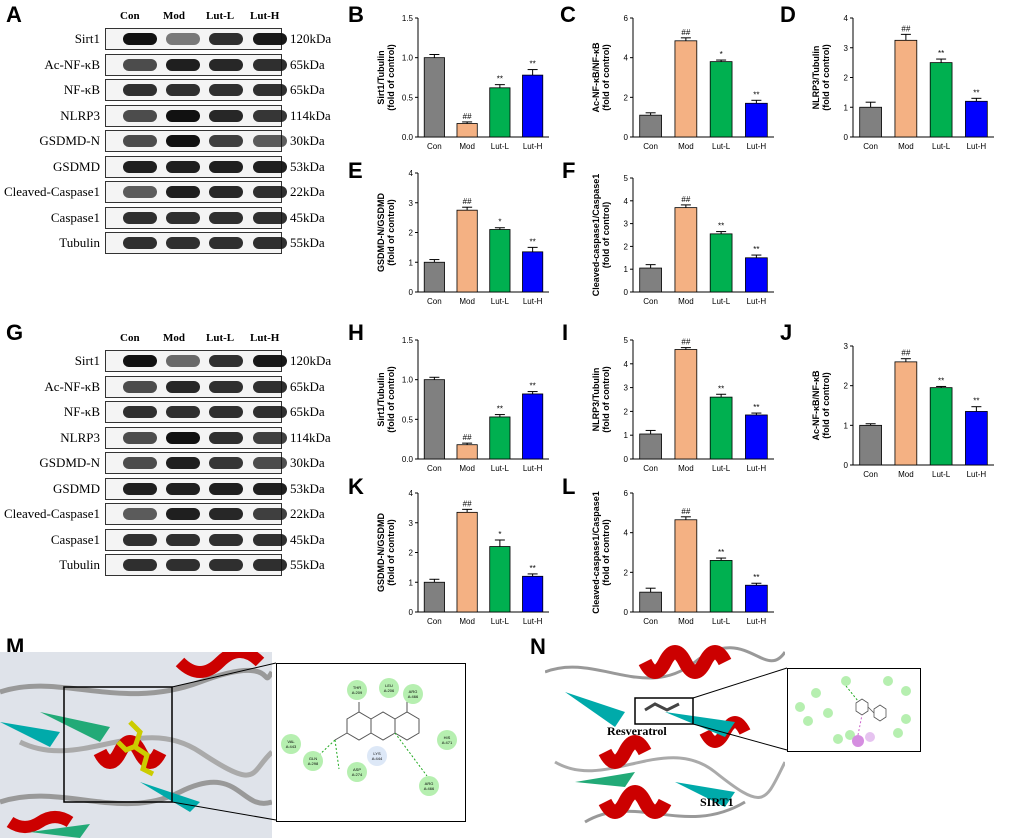 The height and width of the screenshot is (838, 1020). Describe the element at coordinates (356, 14) in the screenshot. I see `panel-label-b: B` at that location.